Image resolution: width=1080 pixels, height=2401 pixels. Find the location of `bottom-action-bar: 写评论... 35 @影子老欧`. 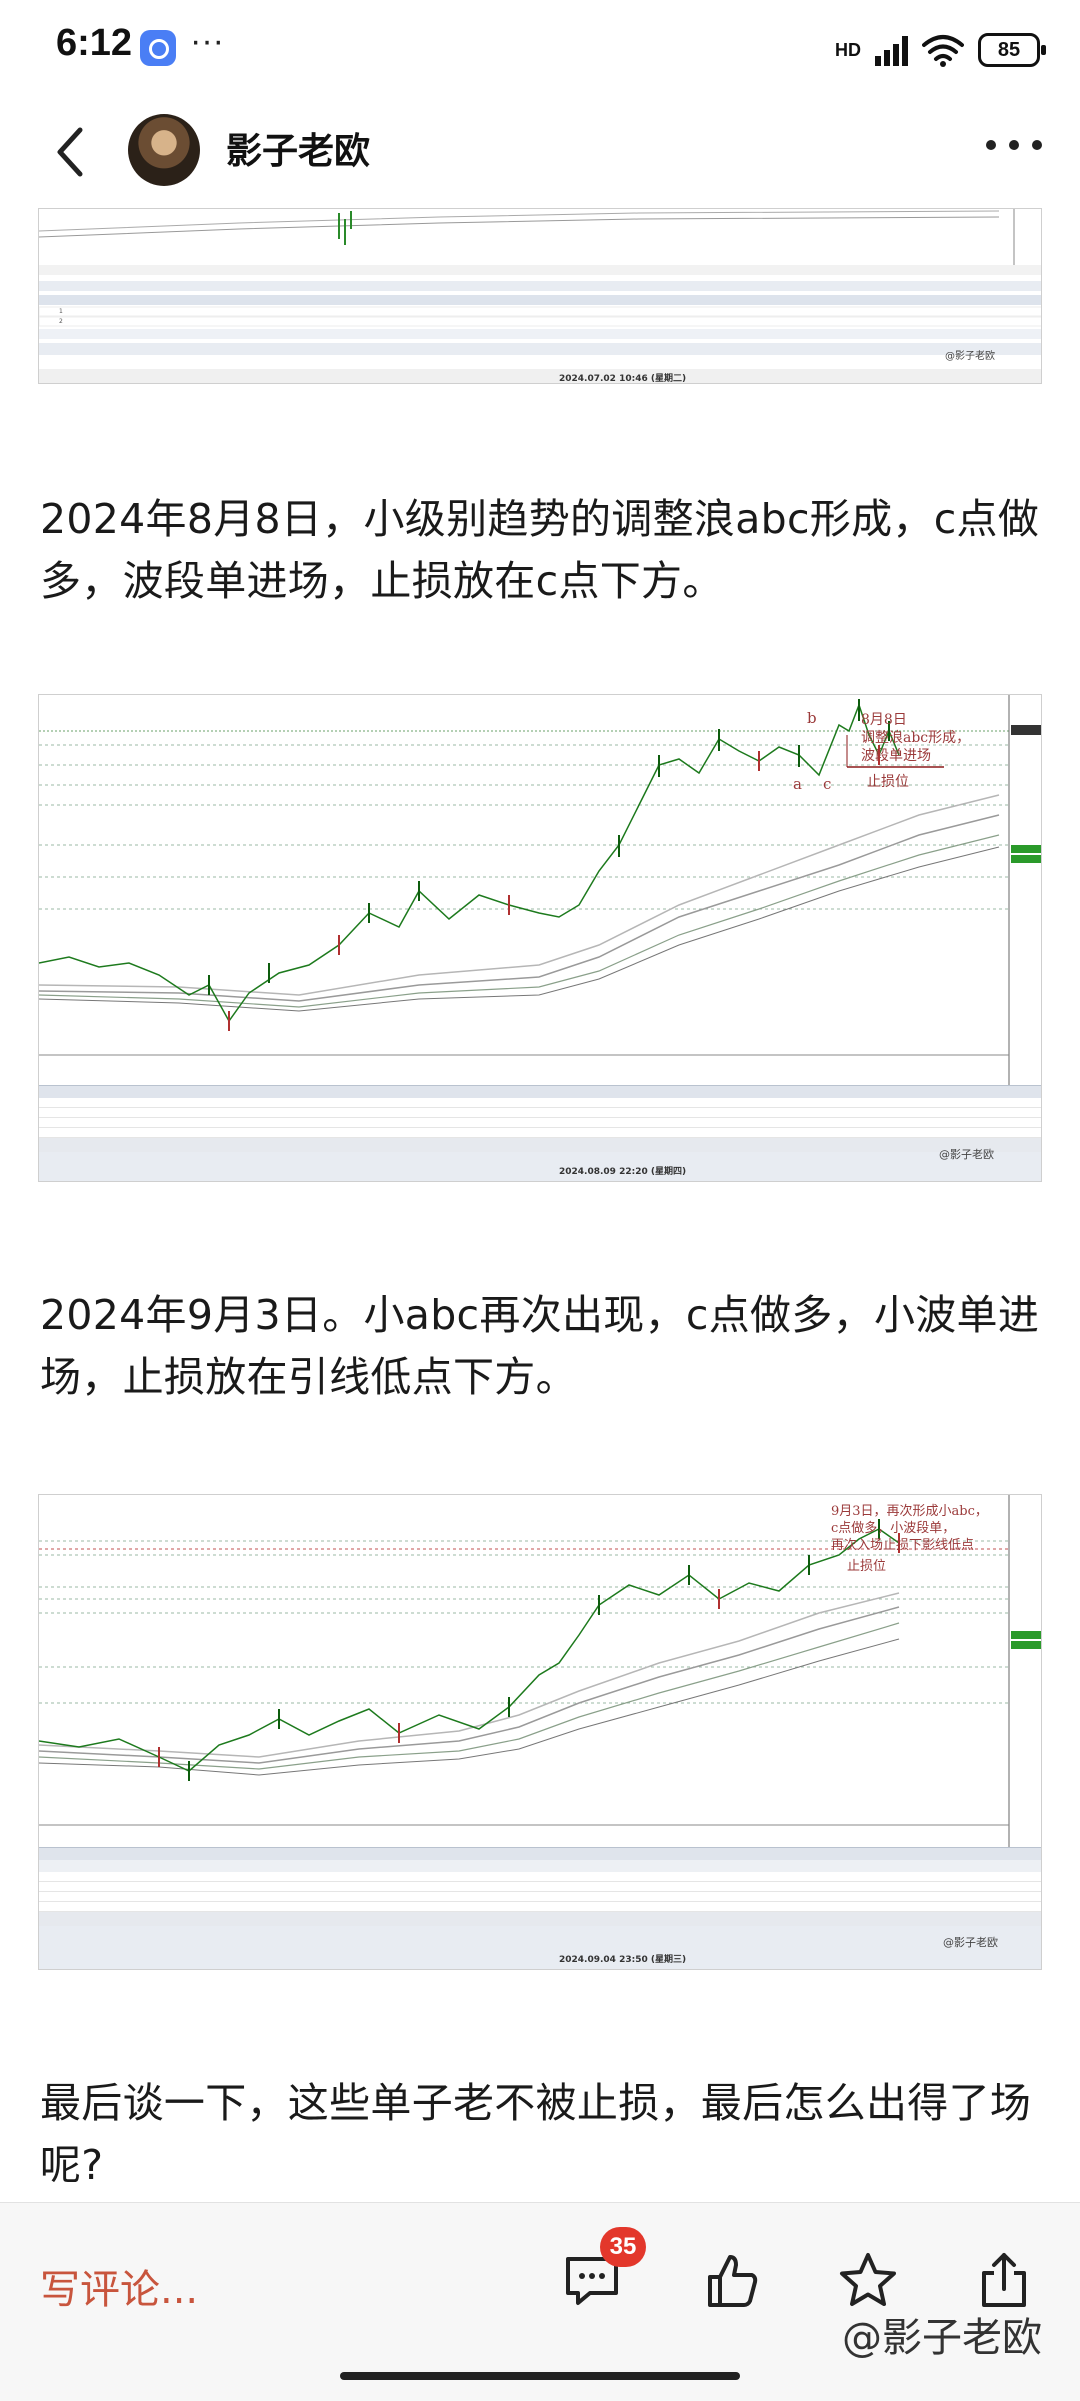

bottom-action-bar: 写评论... 35 @影子老欧 is located at coordinates (540, 2301).